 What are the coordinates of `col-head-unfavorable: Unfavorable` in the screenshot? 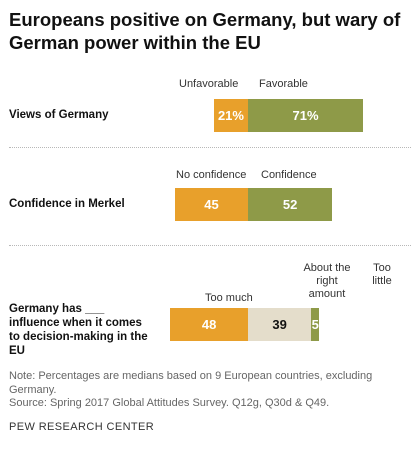 It's located at (209, 84).